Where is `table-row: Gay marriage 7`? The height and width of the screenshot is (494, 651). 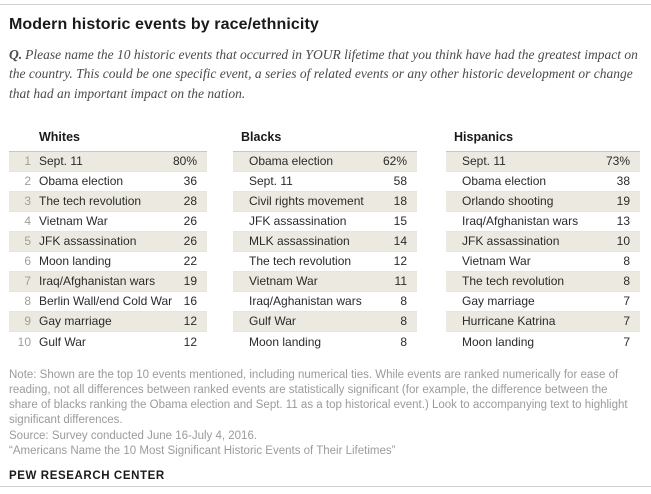
table-row: Gay marriage 7 is located at coordinates (543, 302).